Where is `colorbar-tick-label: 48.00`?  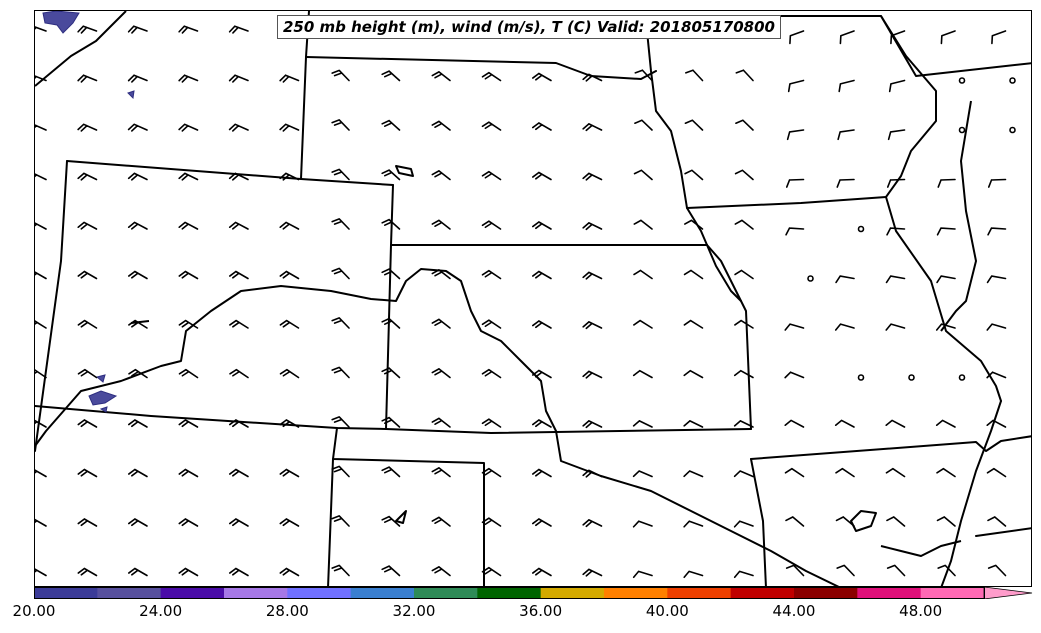
colorbar-tick-label: 48.00 is located at coordinates (921, 611).